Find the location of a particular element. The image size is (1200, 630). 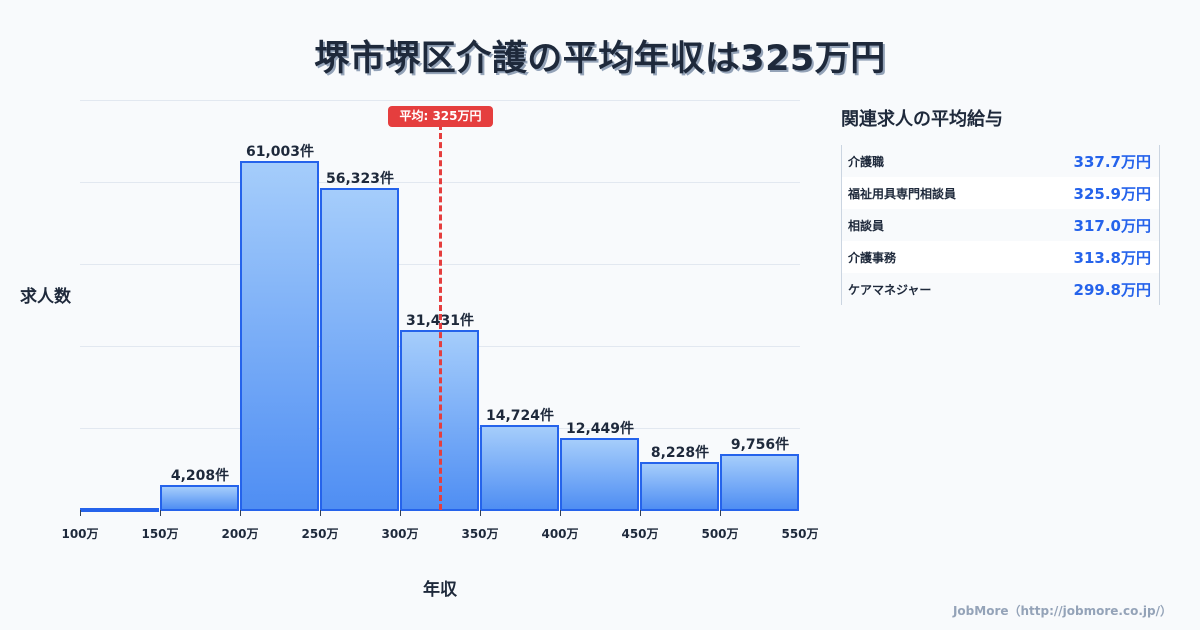

x-tick-label: 400万 is located at coordinates (560, 534).